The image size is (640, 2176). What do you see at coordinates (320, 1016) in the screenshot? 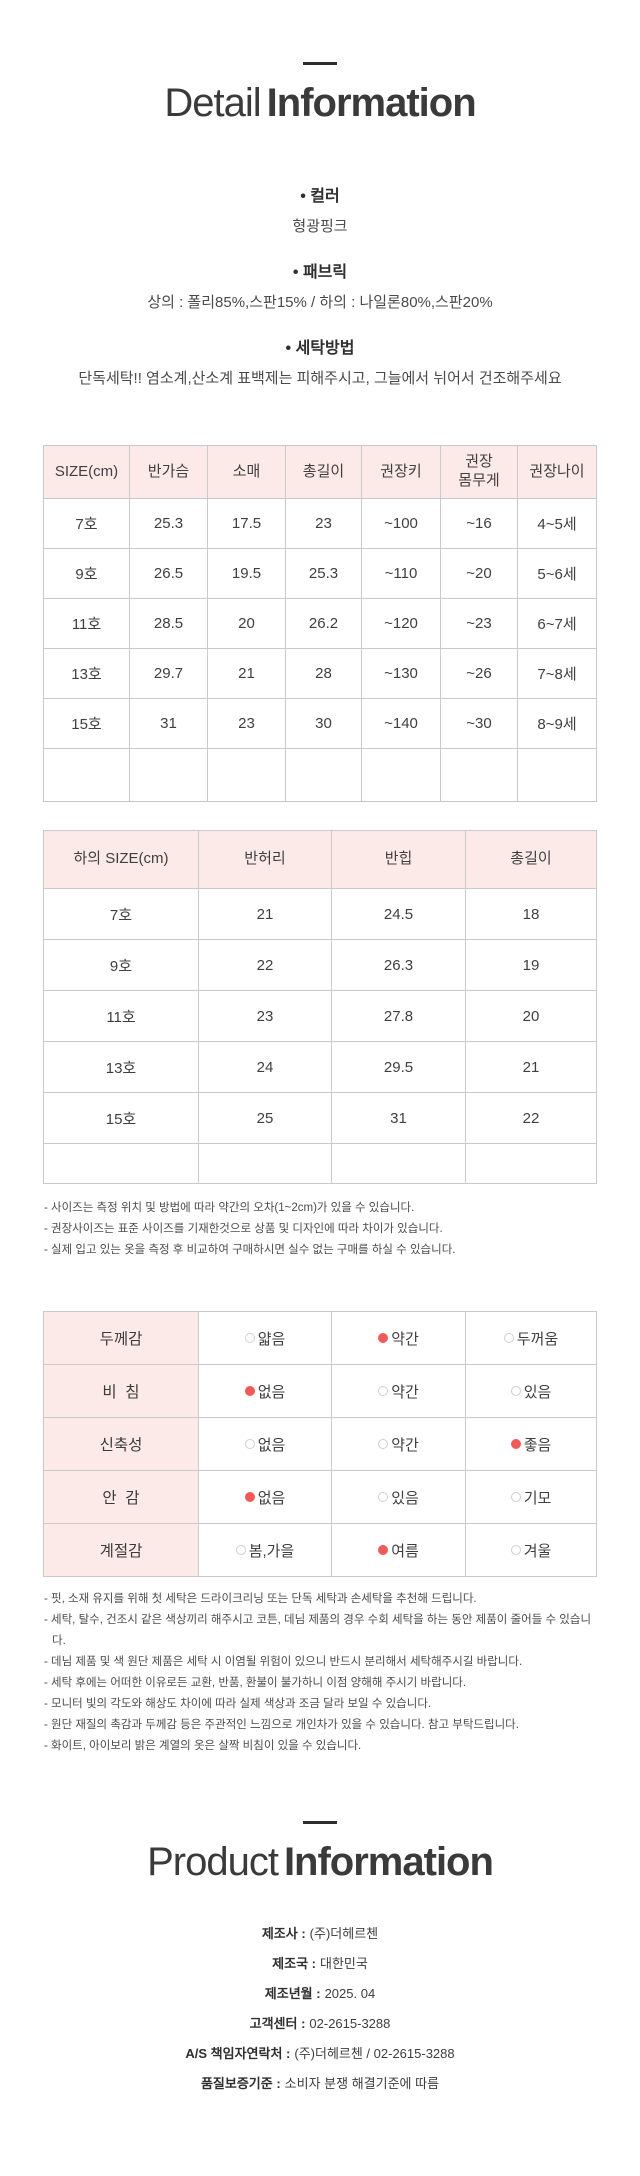
I see `table-row: 11호 23 27.8 20` at bounding box center [320, 1016].